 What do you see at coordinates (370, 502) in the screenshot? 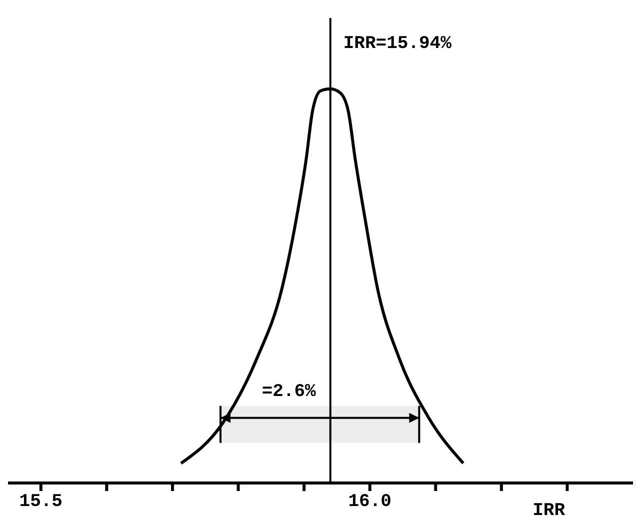
I see `x-tick-label: 16.0` at bounding box center [370, 502].